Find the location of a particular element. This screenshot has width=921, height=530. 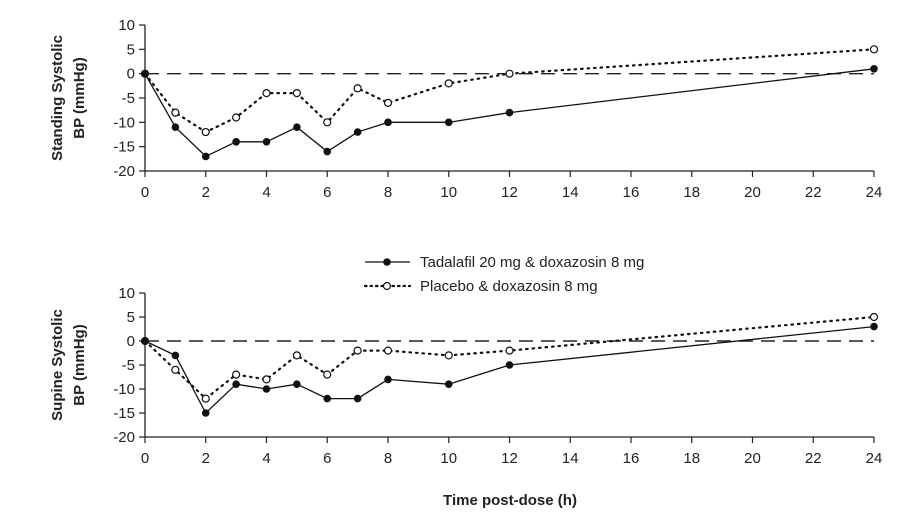

x-tick-label: 22 is located at coordinates (813, 192).